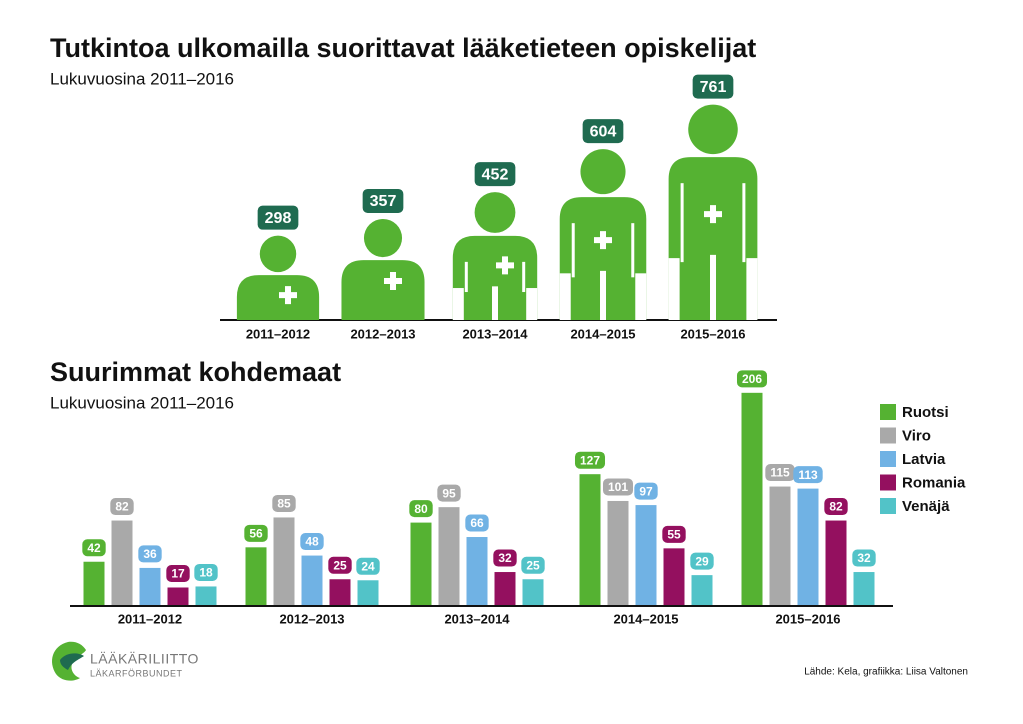 Image resolution: width=1023 pixels, height=724 pixels. I want to click on value-label: 24, so click(368, 566).